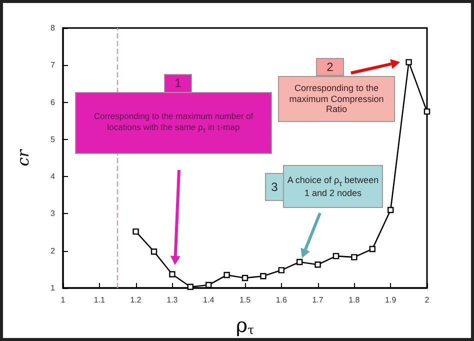 The height and width of the screenshot is (341, 474). Describe the element at coordinates (354, 300) in the screenshot. I see `x-tick-label: 1.8` at that location.